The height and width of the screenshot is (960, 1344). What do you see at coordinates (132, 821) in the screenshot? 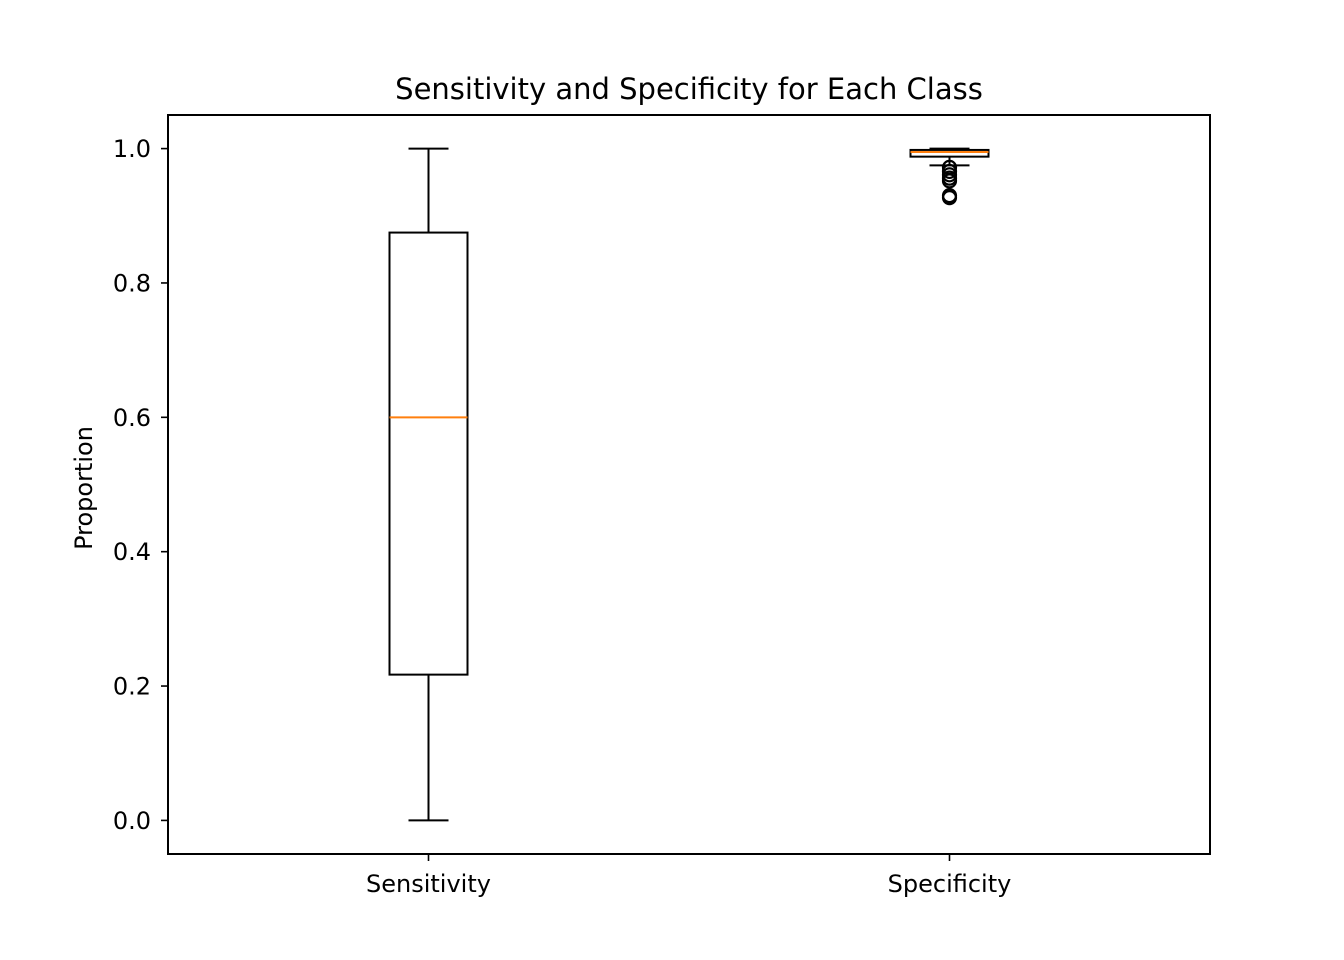
I see `y-tick-label: 0.0` at bounding box center [132, 821].